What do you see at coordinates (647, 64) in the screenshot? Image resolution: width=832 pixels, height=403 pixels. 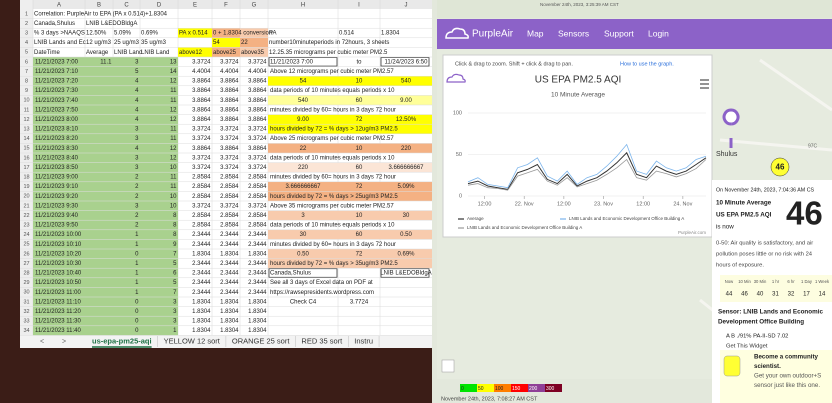 I see `graph-hint-link: How to use the graph.` at bounding box center [647, 64].